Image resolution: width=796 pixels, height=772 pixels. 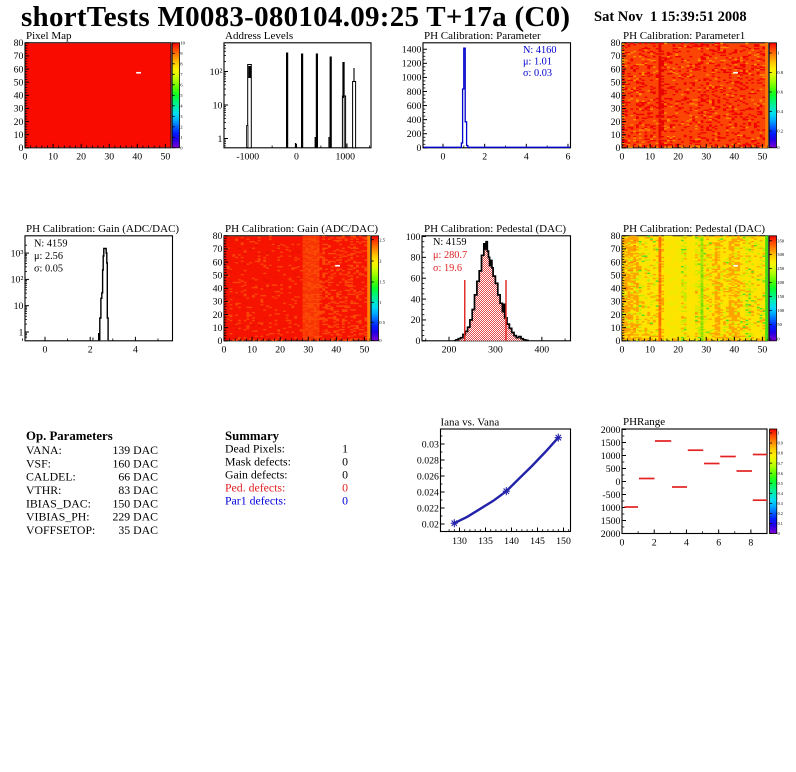 What do you see at coordinates (781, 254) in the screenshot?
I see `svg-text: 300` at bounding box center [781, 254].